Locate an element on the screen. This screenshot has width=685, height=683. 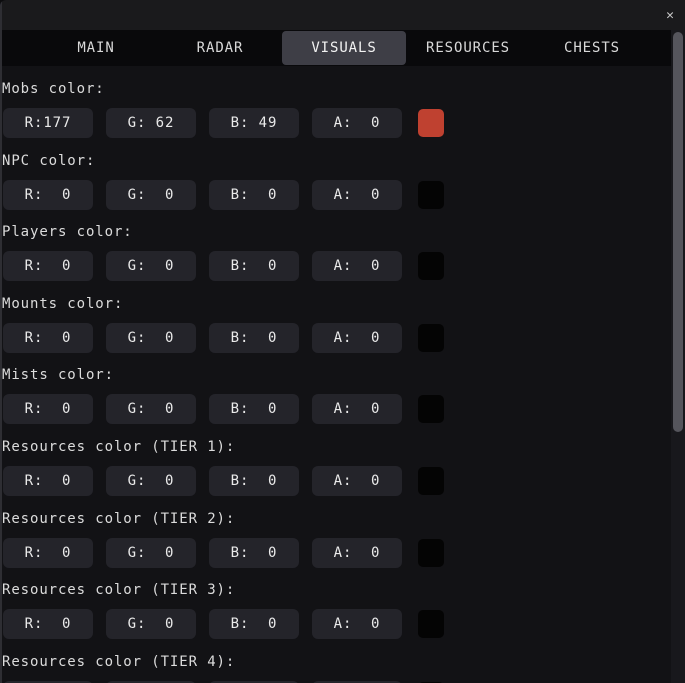
color-section: Mists color: R: 0 G: 0 B: 0 A: 0 is located at coordinates (343, 396).